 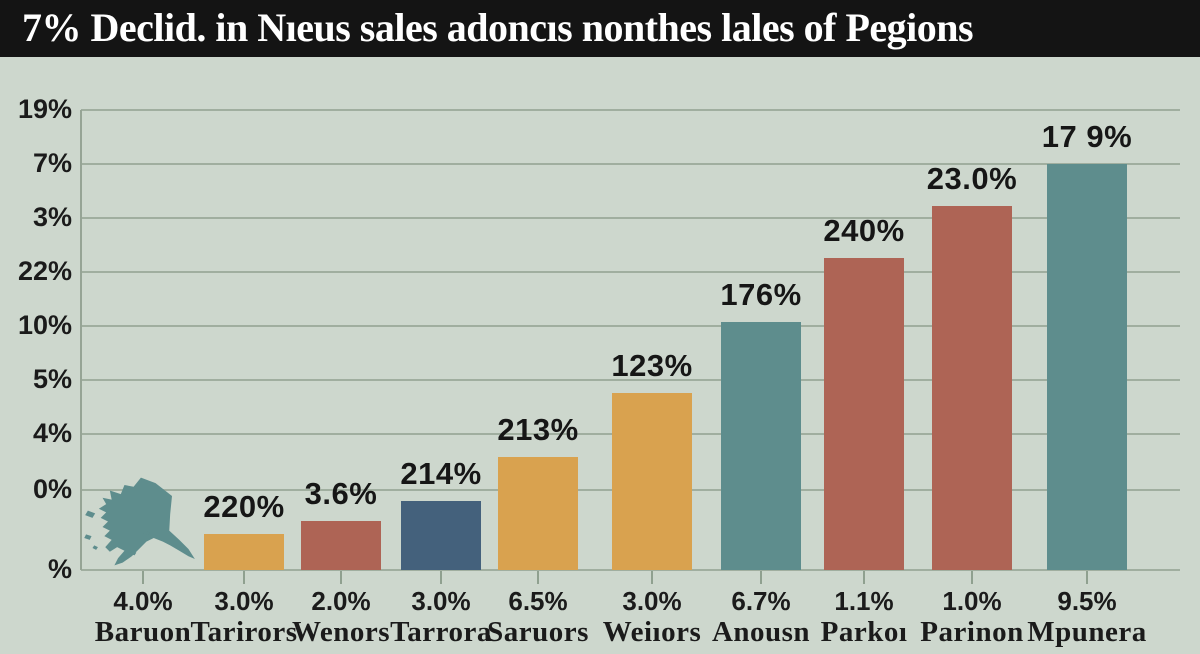 I want to click on y-axis-tick-label: 22%, so click(x=44, y=271).